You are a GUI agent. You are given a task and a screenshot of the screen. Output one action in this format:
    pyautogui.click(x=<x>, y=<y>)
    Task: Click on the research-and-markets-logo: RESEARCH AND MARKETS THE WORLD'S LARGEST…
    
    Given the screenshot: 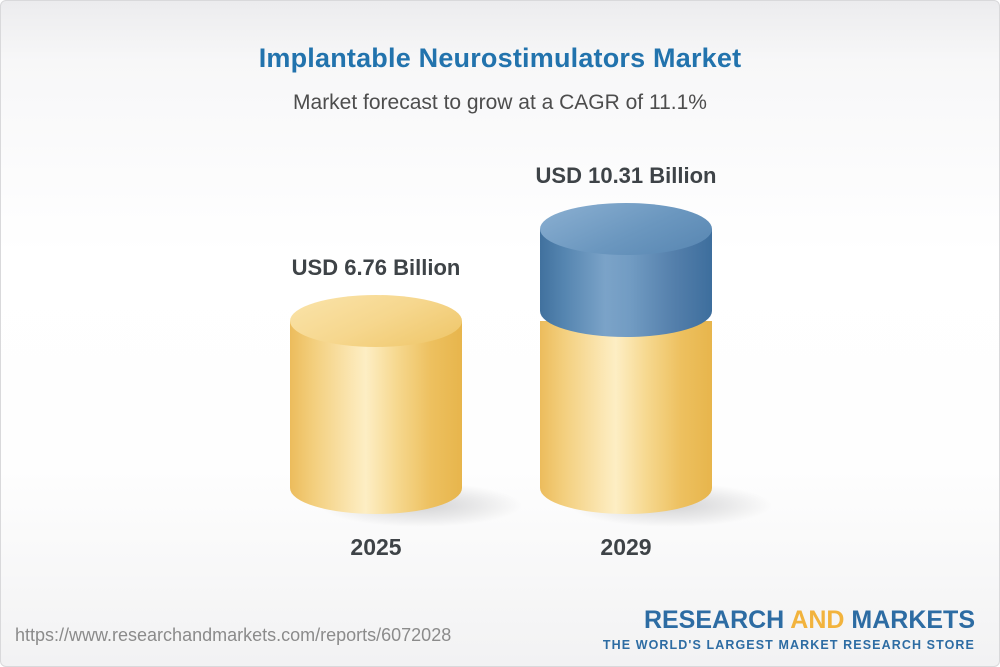 What is the action you would take?
    pyautogui.click(x=789, y=629)
    